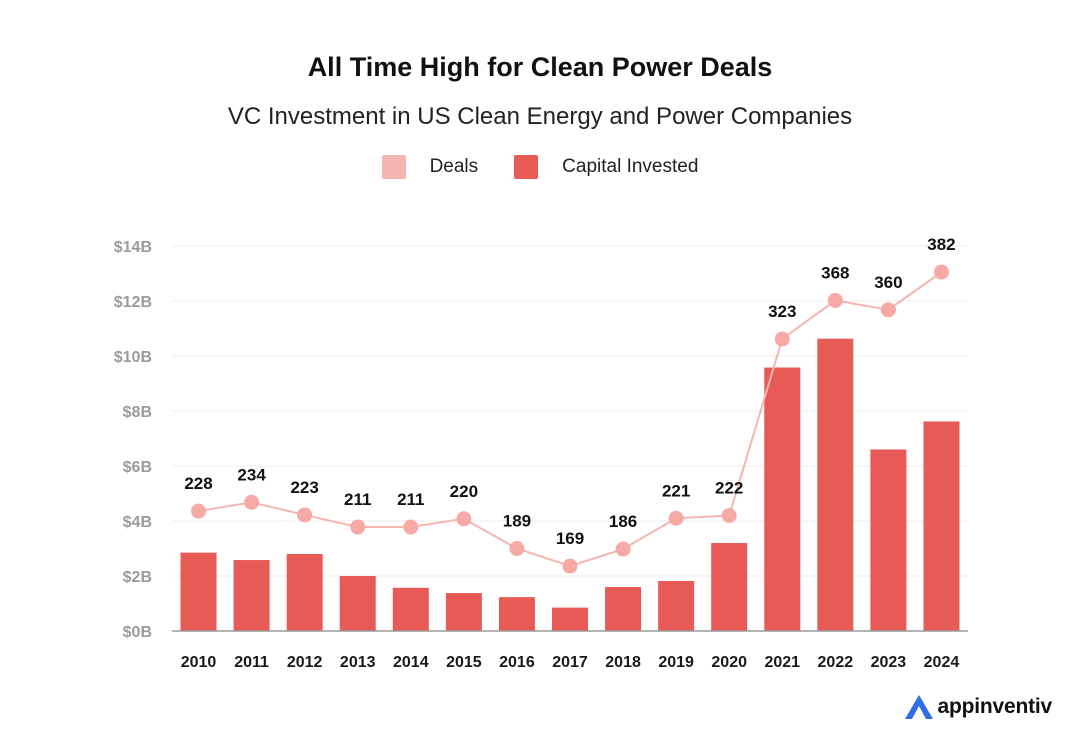  Describe the element at coordinates (889, 662) in the screenshot. I see `x-tick-label: 2023` at that location.